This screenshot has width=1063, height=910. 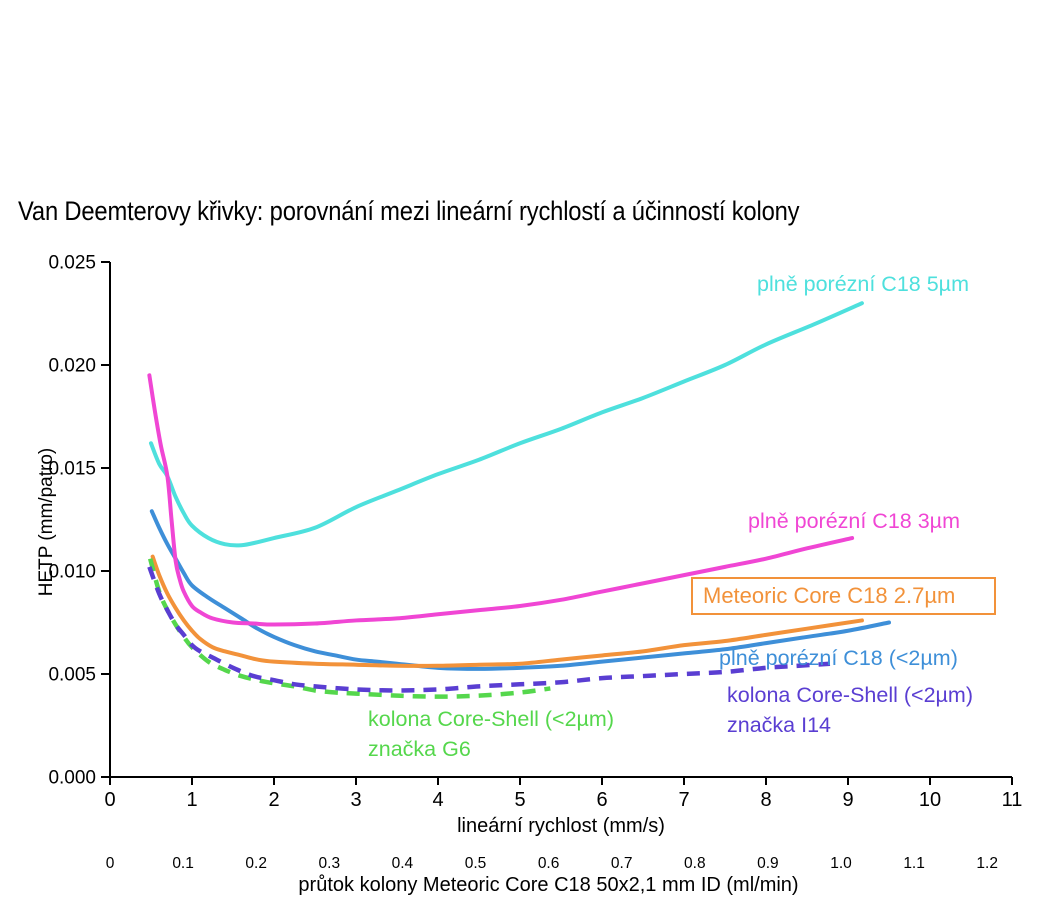 I want to click on curve-meteoric-core, so click(x=507, y=611).